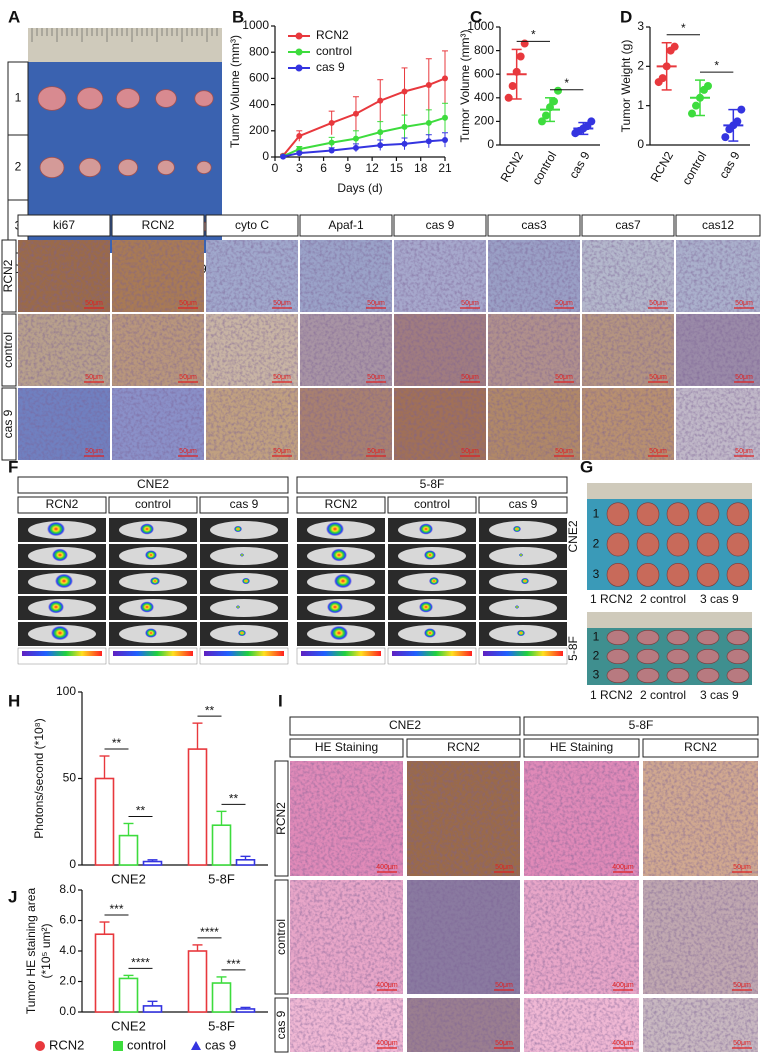  Describe the element at coordinates (512, 167) in the screenshot. I see `x-tick-label: RCN2` at that location.